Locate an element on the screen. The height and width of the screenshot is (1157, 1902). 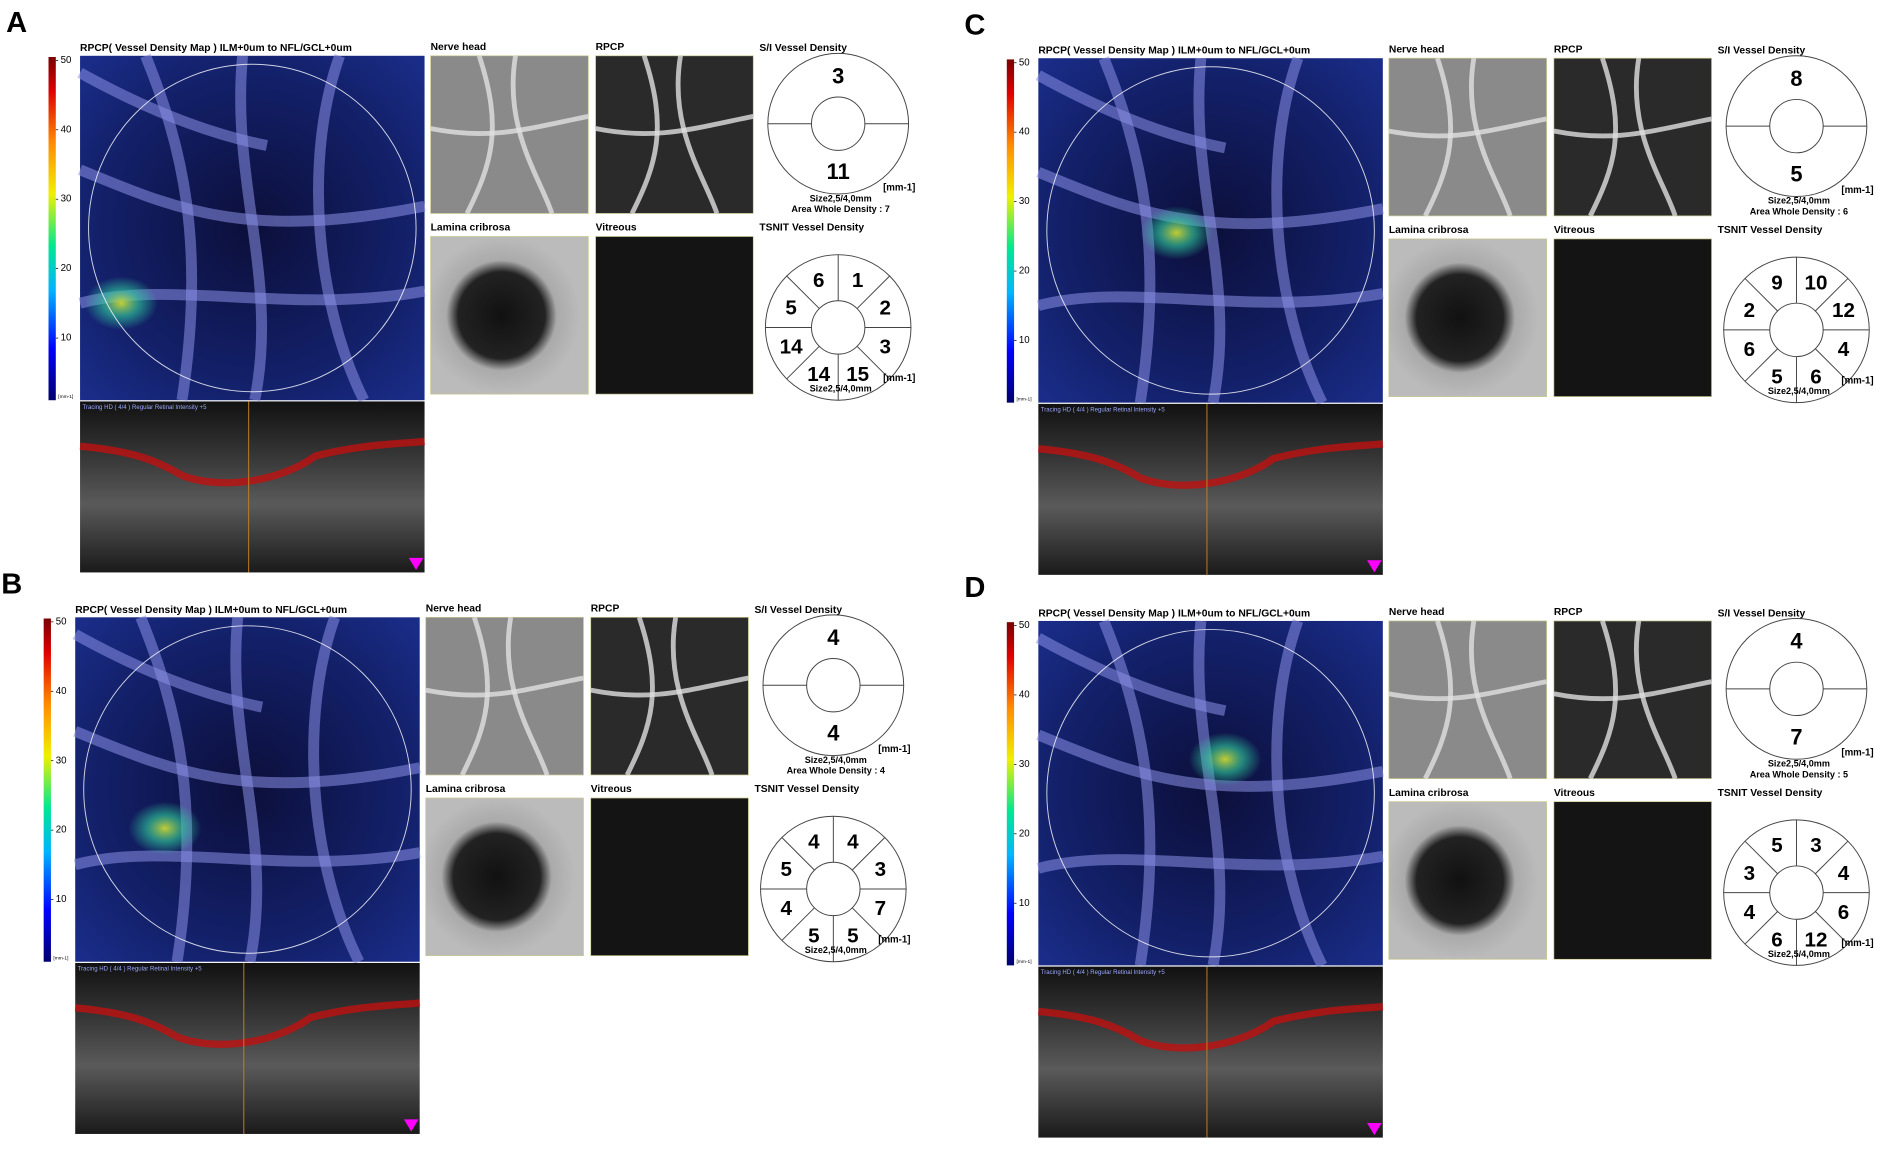
colorbar is located at coordinates (52, 229).